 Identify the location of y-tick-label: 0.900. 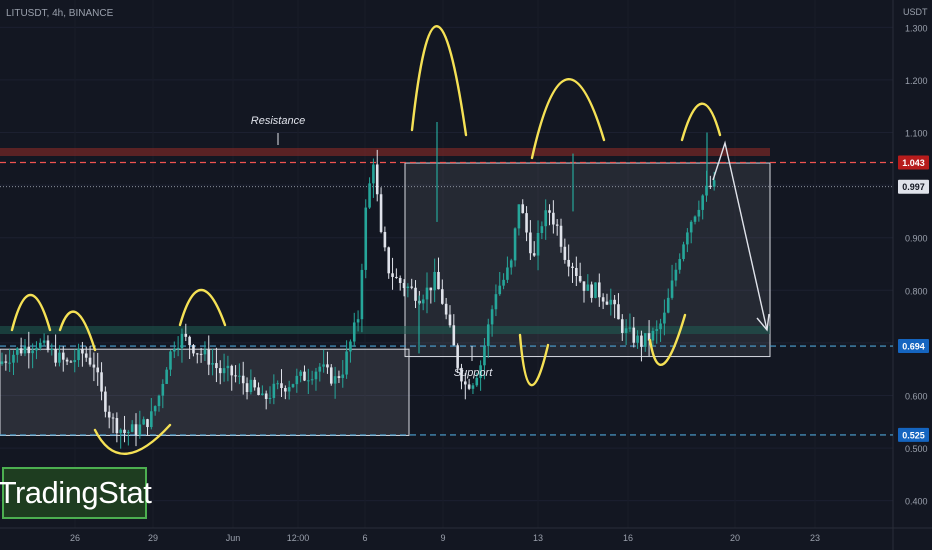
(916, 239).